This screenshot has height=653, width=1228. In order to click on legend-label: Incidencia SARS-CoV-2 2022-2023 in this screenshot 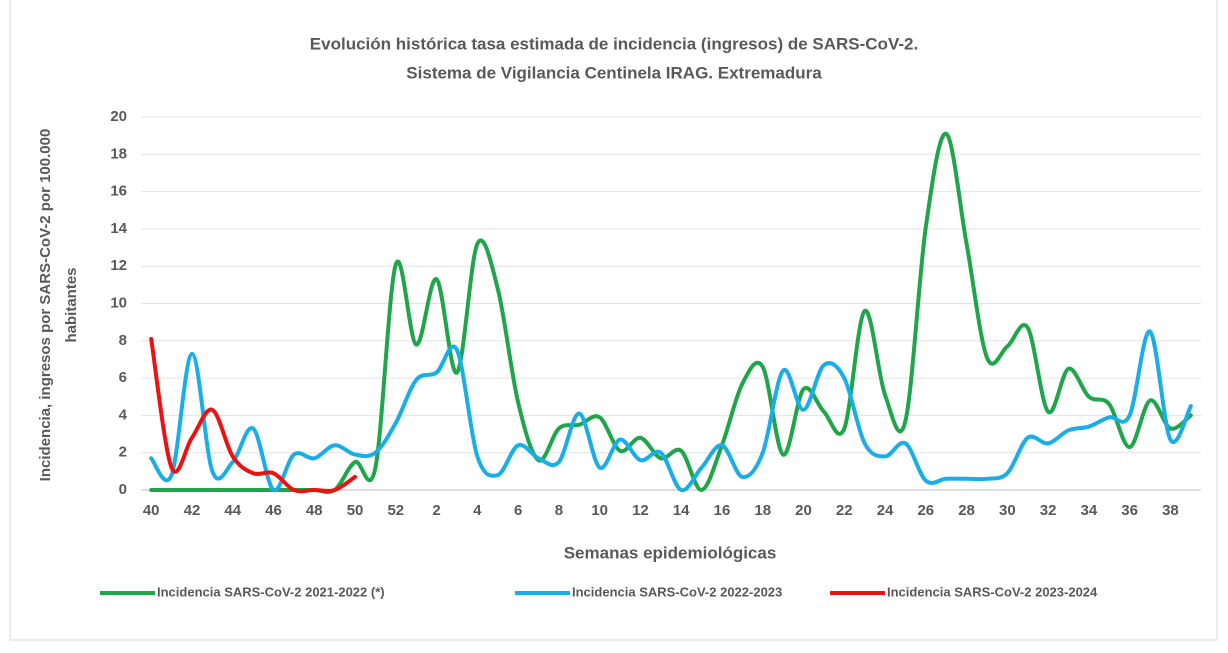, I will do `click(677, 591)`.